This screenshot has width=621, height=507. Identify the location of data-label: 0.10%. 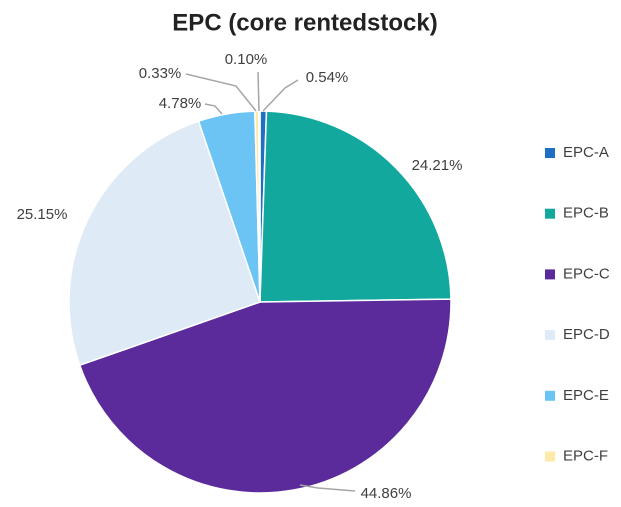
(246, 59).